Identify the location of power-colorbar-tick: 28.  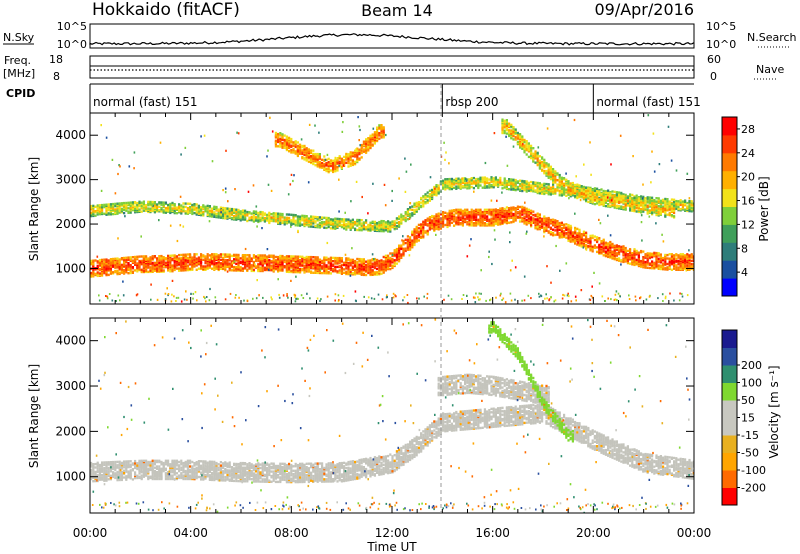
(748, 129).